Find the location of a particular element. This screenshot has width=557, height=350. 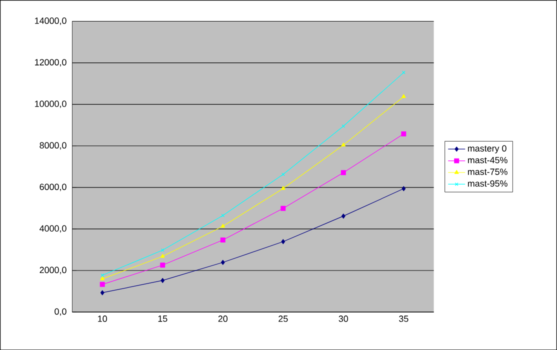

legend-label: mast-75% is located at coordinates (488, 171).